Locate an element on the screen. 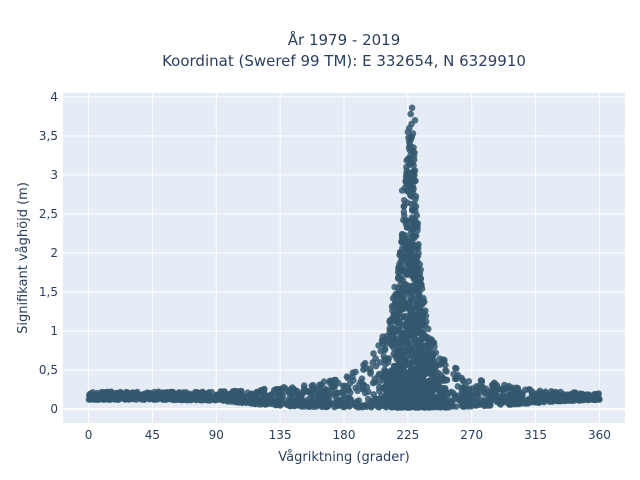  y-tick-label: 0,5 is located at coordinates (48, 370).